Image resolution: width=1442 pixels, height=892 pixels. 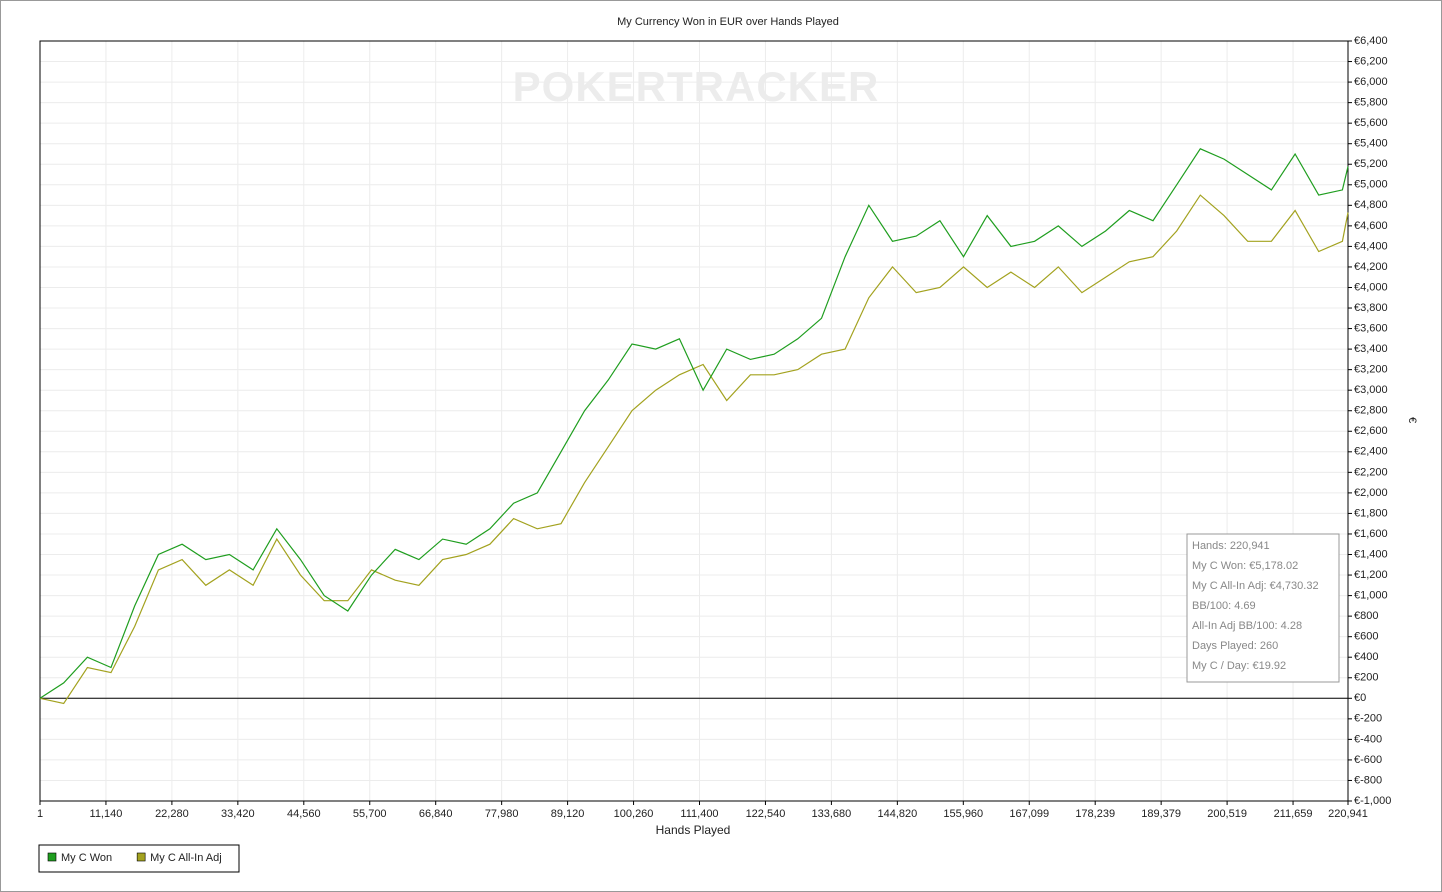 What do you see at coordinates (693, 830) in the screenshot?
I see `x-axis-label: Hands Played` at bounding box center [693, 830].